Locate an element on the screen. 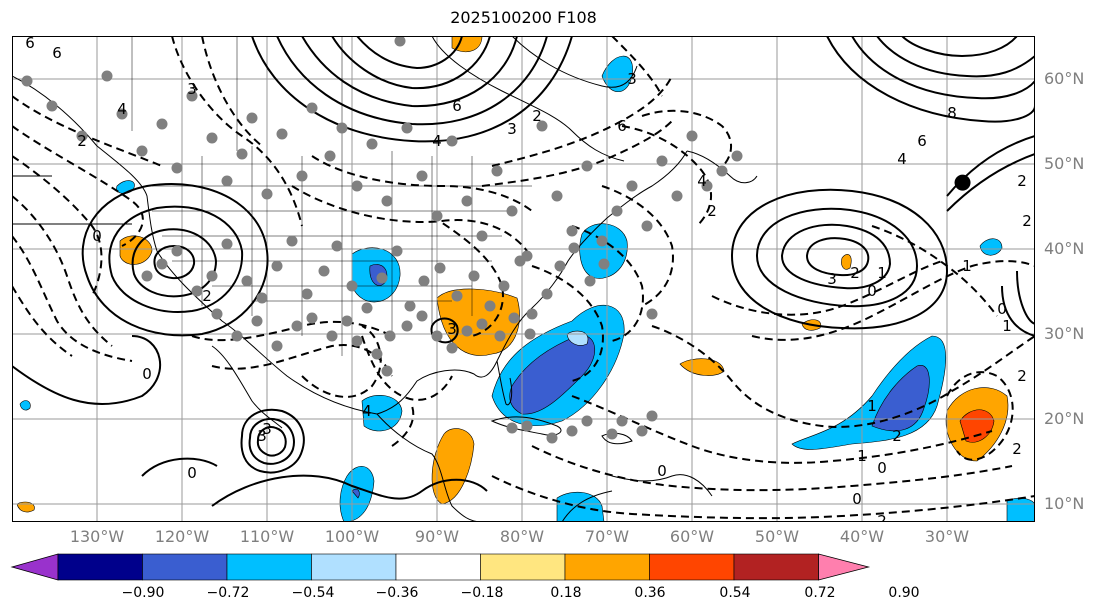  colorbar-tick-label: −0.54 is located at coordinates (313, 593).